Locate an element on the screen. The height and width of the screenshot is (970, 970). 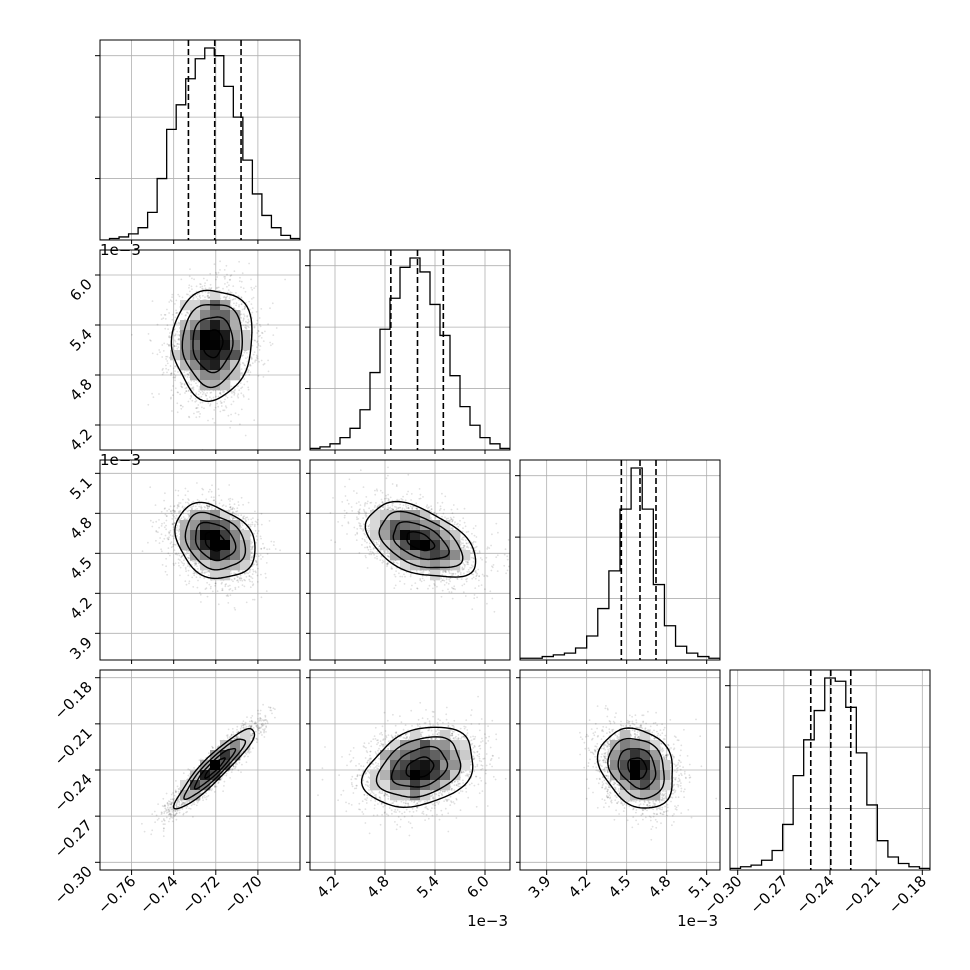
x-tick-label: 4.2 is located at coordinates (580, 887).